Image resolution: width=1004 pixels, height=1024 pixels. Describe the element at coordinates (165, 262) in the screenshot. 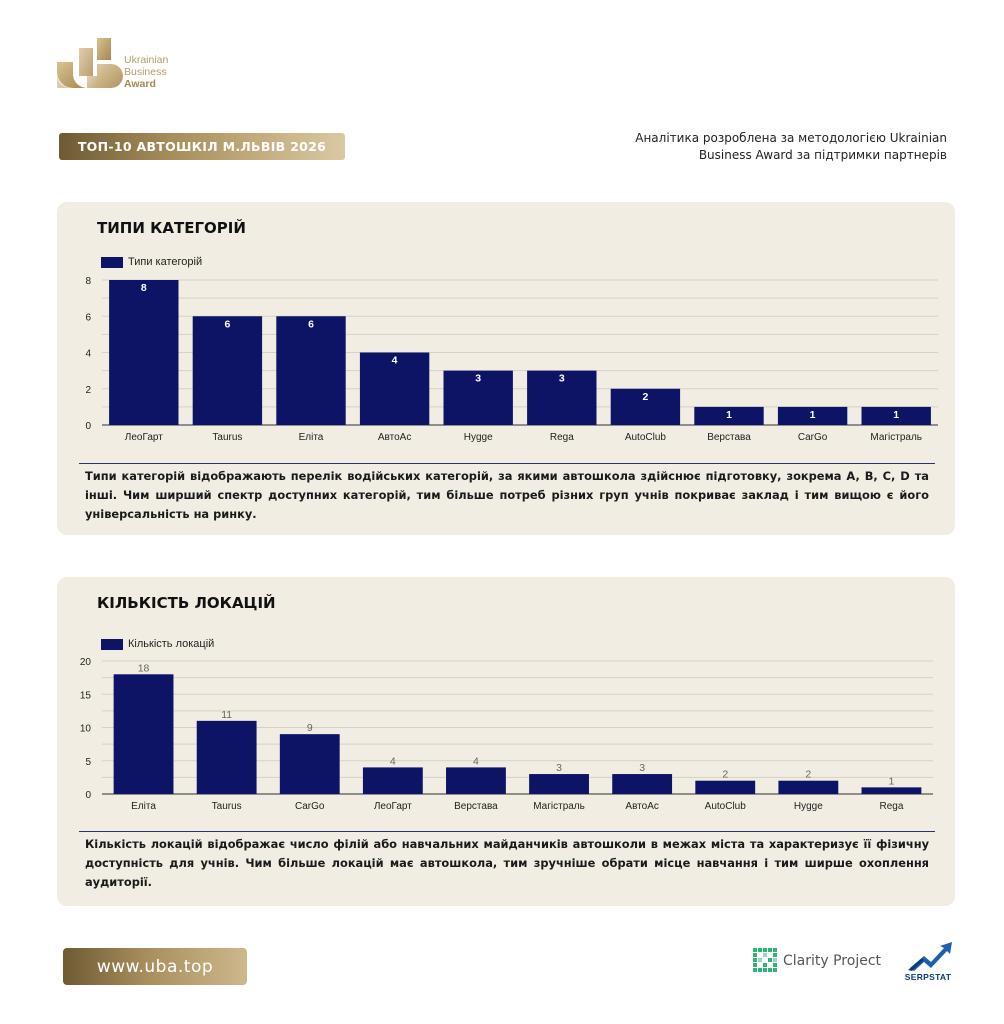

I see `legend-label: Типи категорій` at that location.